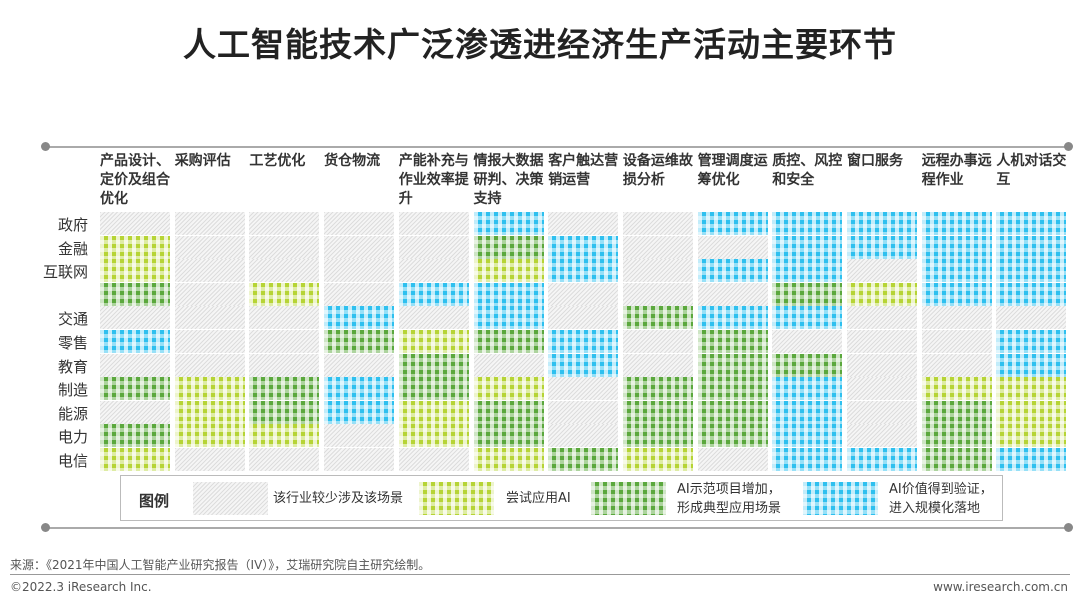 Image resolution: width=1080 pixels, height=608 pixels. Describe the element at coordinates (433, 180) in the screenshot. I see `column-header: 产能补充与作业效率提升` at that location.